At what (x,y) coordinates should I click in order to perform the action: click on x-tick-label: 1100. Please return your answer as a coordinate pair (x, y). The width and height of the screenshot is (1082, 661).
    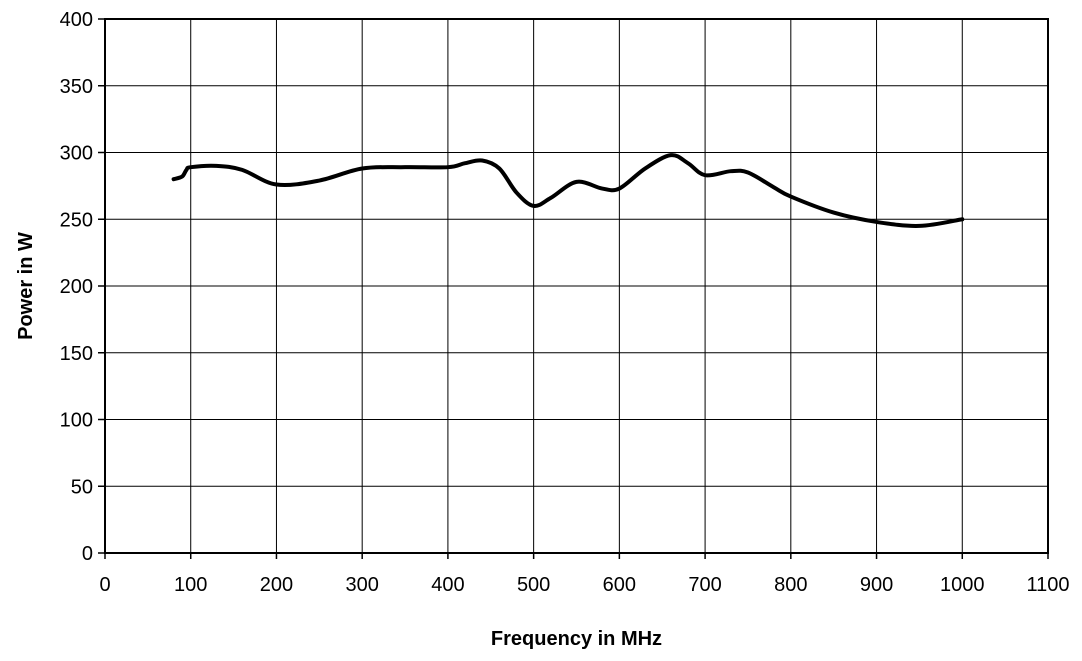
    Looking at the image, I should click on (1047, 585).